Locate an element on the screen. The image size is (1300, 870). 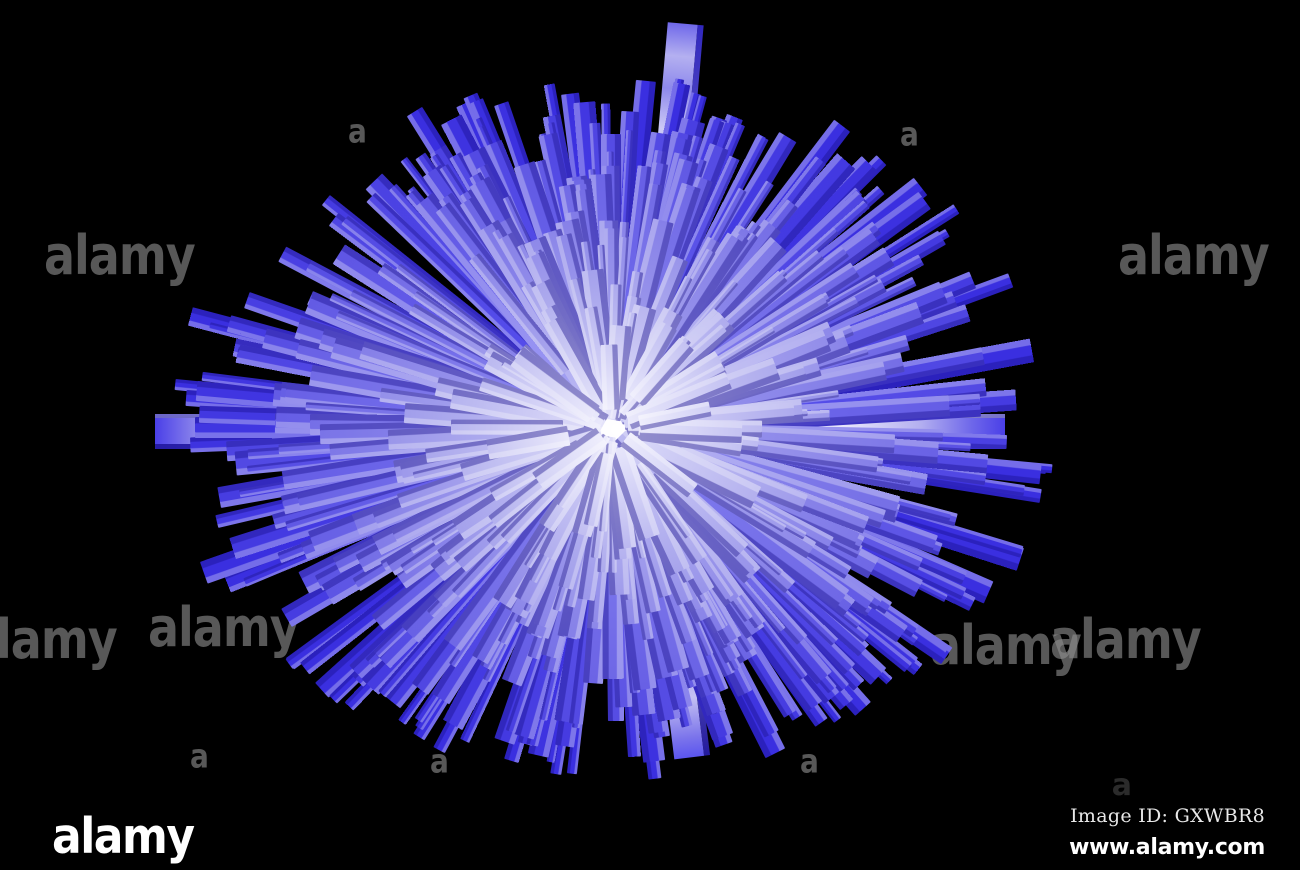
burst-ray is located at coordinates (610, 386).